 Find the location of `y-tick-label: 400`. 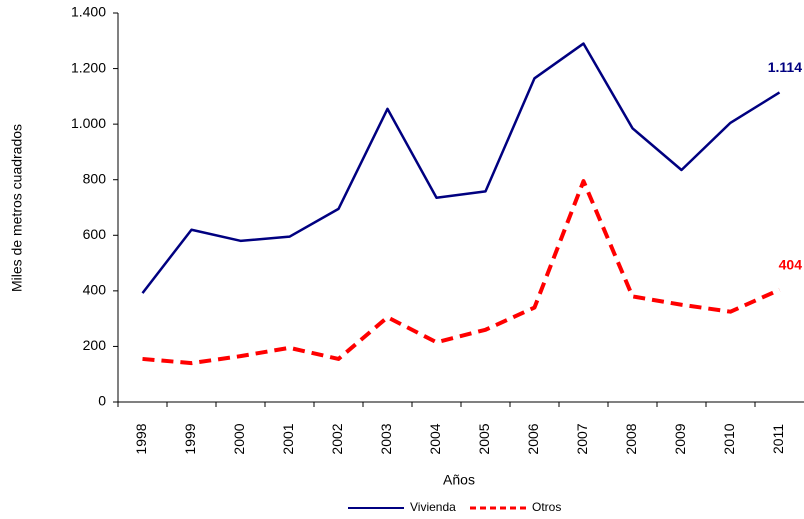

y-tick-label: 400 is located at coordinates (95, 290).